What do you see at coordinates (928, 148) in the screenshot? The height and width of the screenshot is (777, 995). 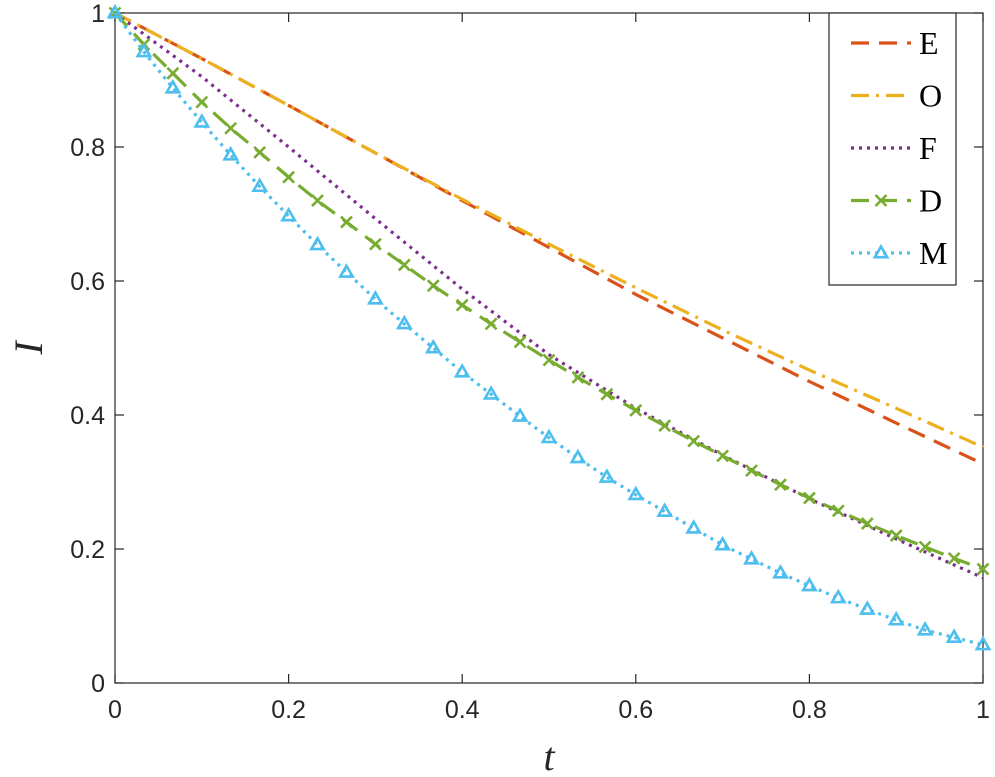 I see `legend-label-F: F` at bounding box center [928, 148].